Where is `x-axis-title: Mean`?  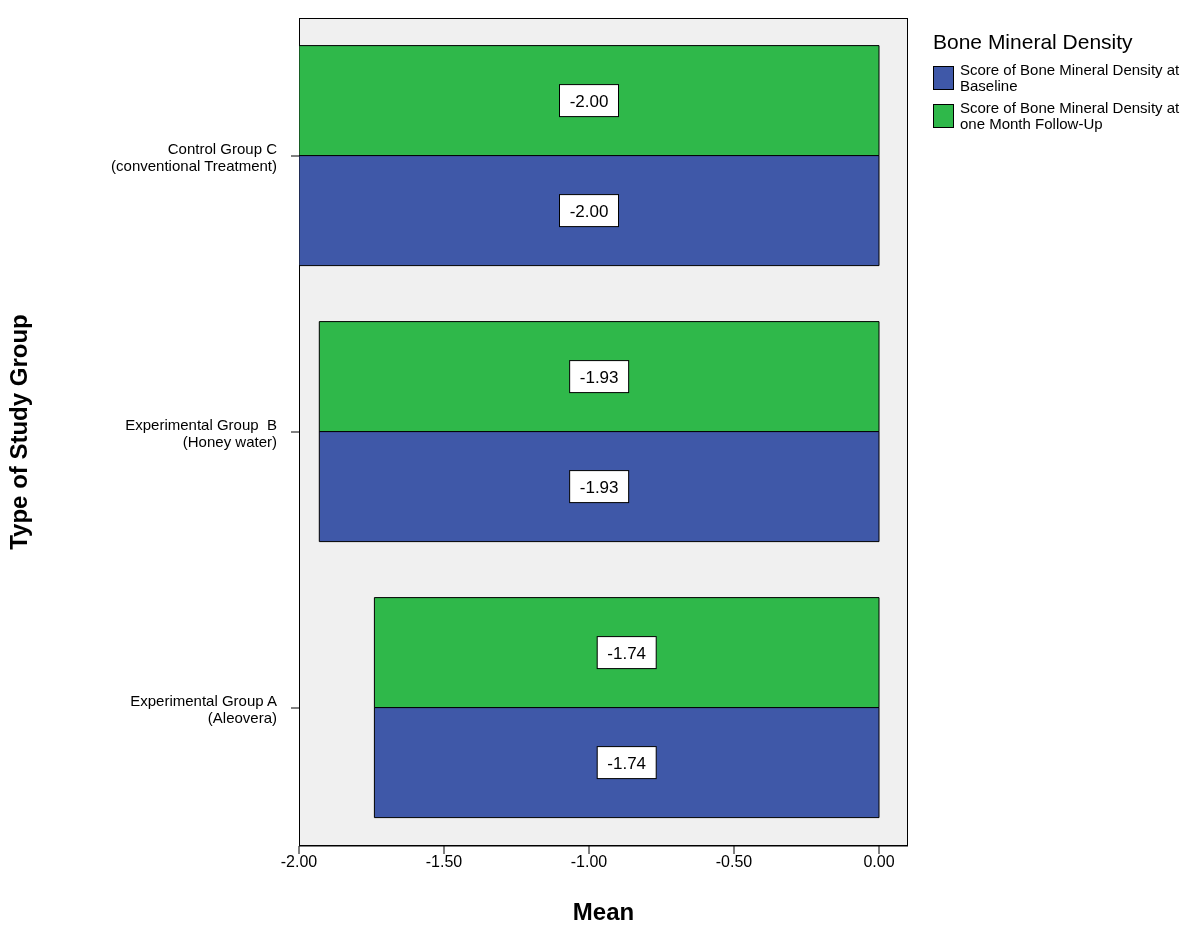
x-axis-title: Mean is located at coordinates (603, 911).